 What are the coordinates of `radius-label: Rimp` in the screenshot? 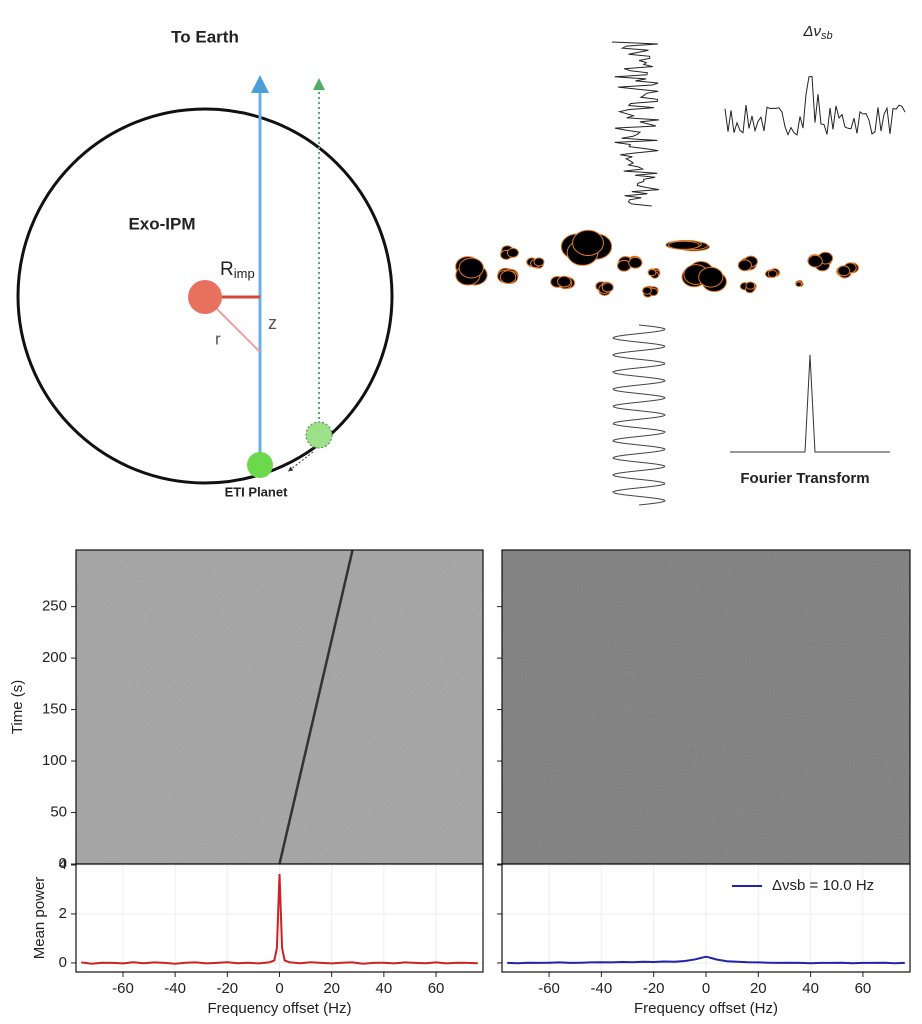 It's located at (237, 270).